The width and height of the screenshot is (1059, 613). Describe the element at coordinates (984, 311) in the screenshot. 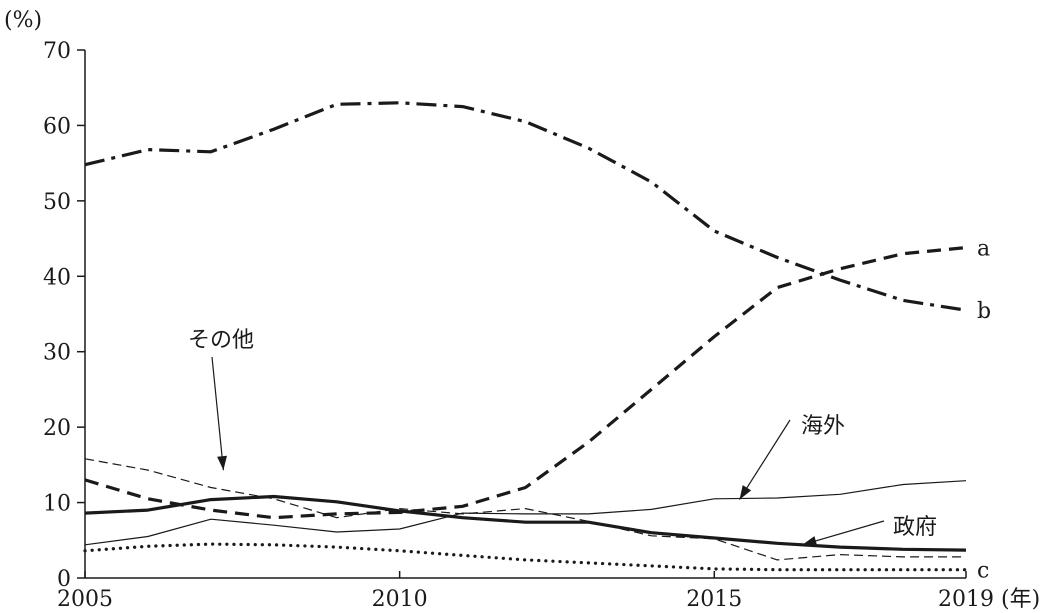

I see `series-end-label-b: b` at that location.